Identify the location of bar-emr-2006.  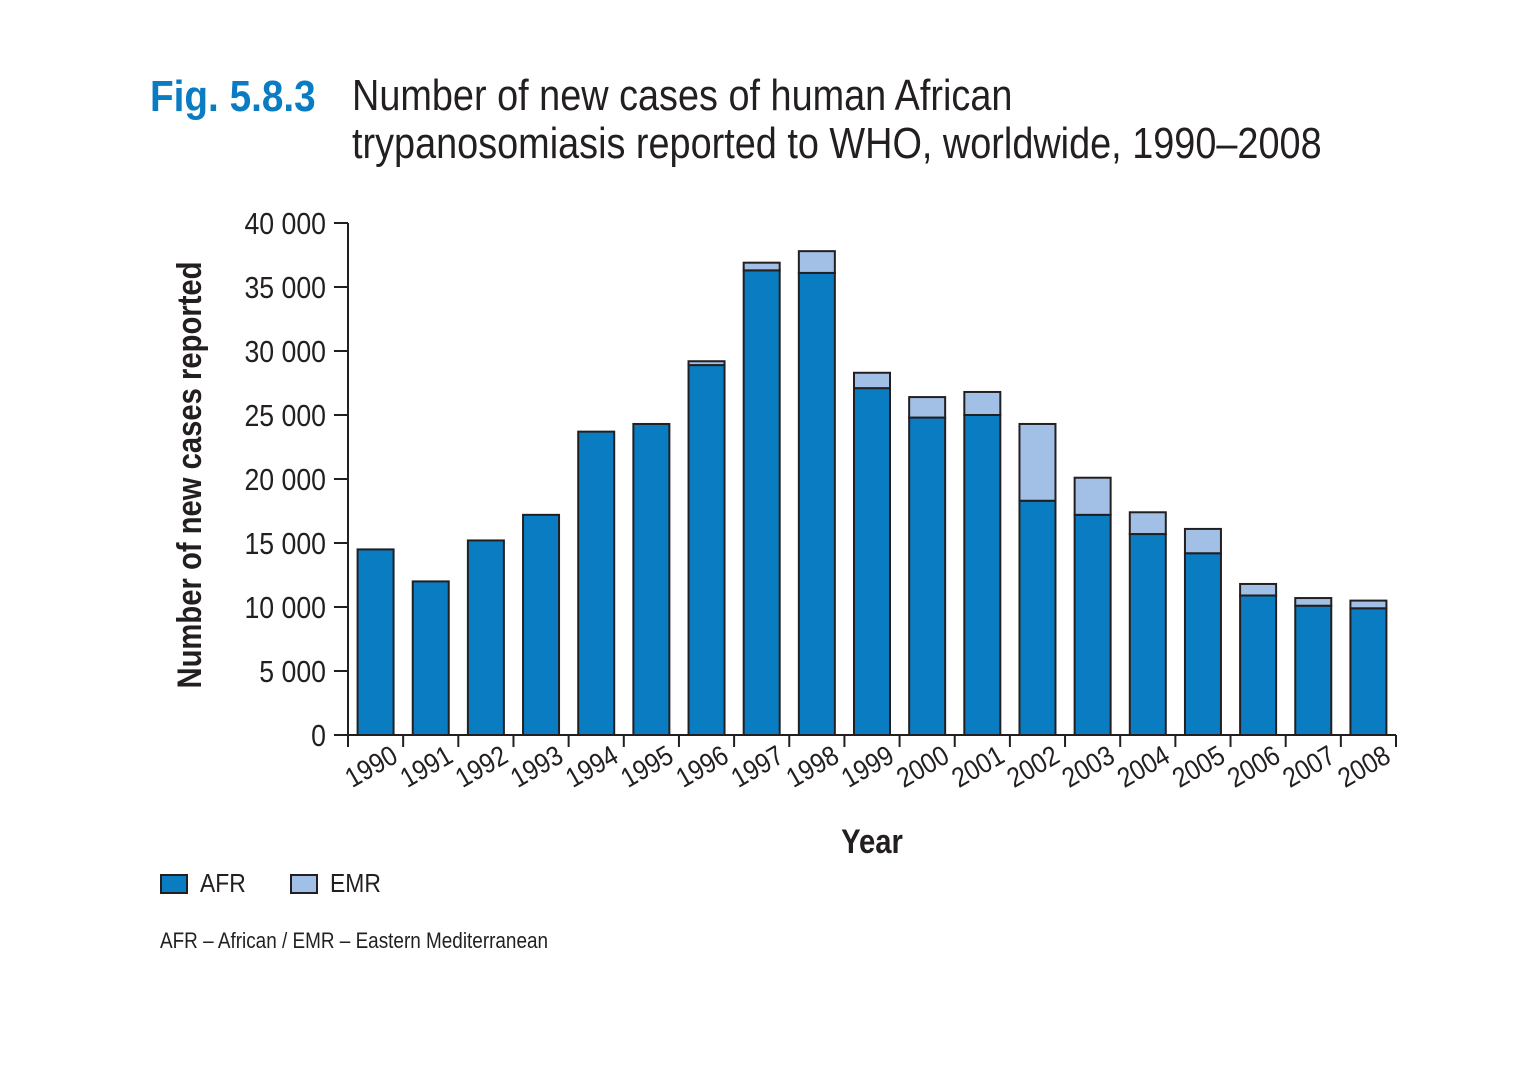
(1258, 589).